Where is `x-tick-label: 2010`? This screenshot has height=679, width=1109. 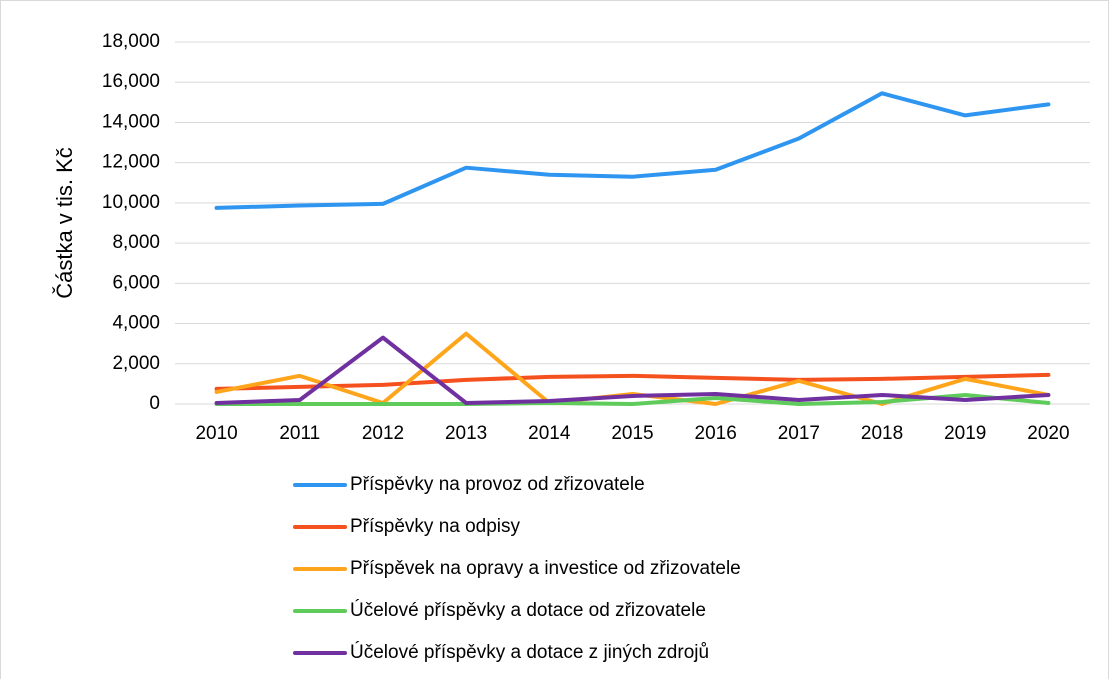
x-tick-label: 2010 is located at coordinates (216, 433).